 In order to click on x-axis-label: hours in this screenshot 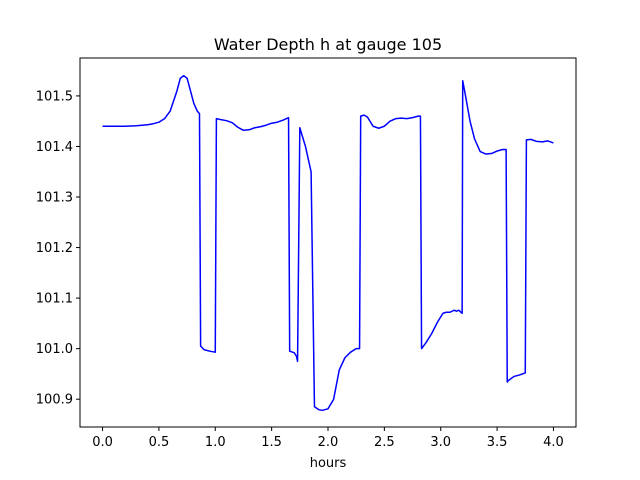, I will do `click(328, 463)`.